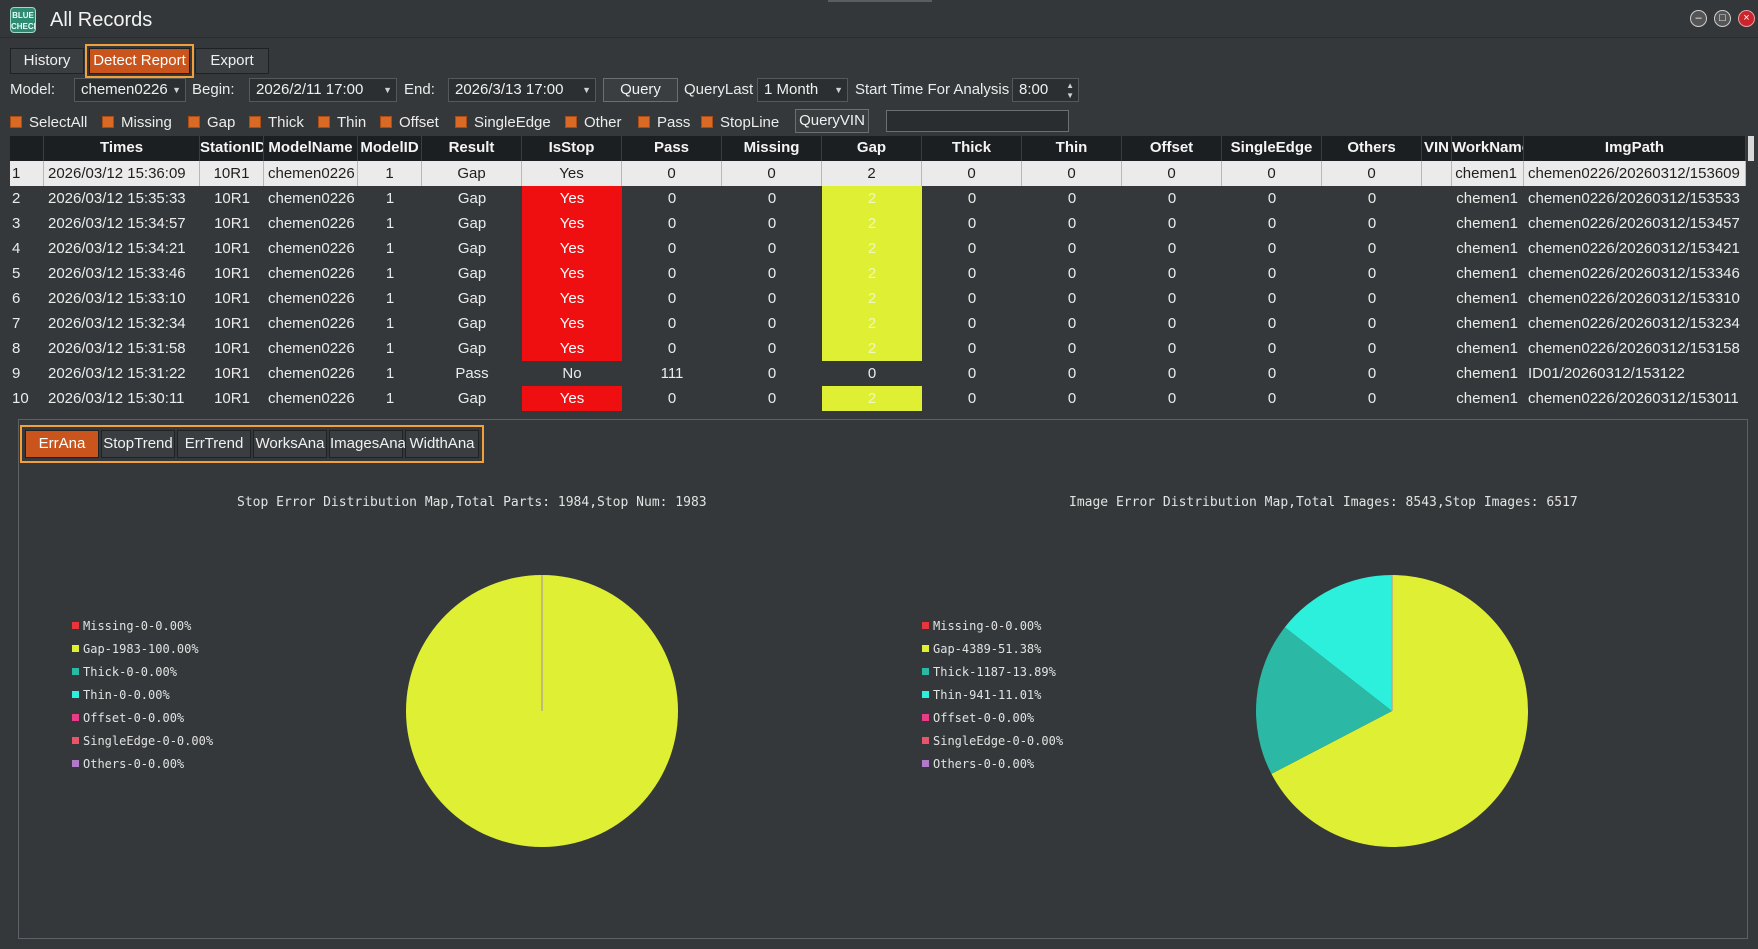 This screenshot has height=949, width=1758. I want to click on minimize-icon: –, so click(1698, 18).